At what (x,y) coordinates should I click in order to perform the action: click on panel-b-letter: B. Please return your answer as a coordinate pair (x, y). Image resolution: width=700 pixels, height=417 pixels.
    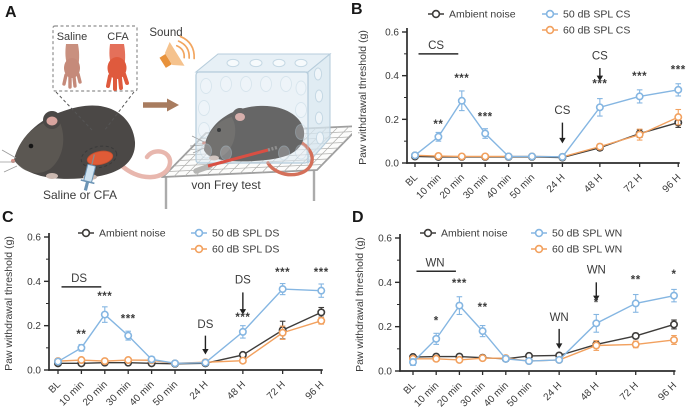
    Looking at the image, I should click on (357, 9).